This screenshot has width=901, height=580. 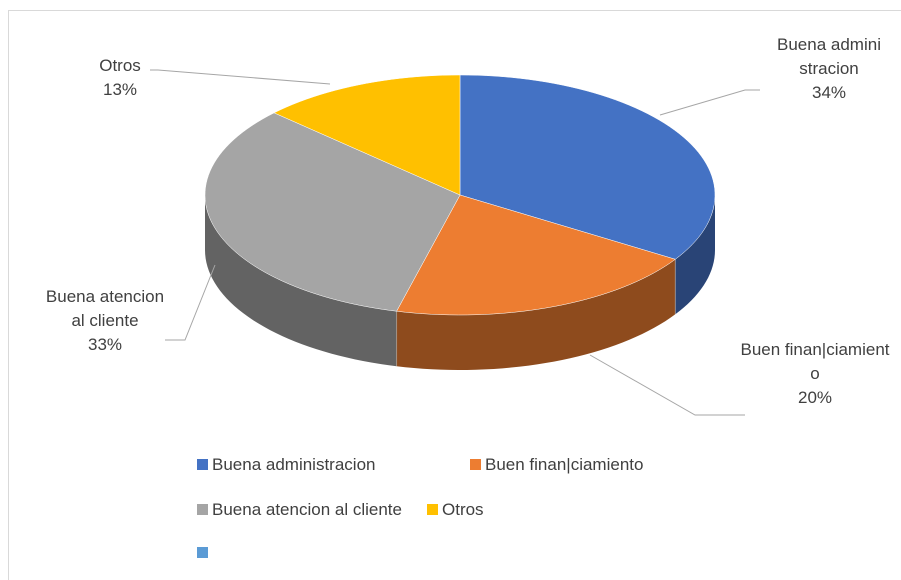 I want to click on legend-label: Buen finan|ciamiento, so click(x=564, y=464).